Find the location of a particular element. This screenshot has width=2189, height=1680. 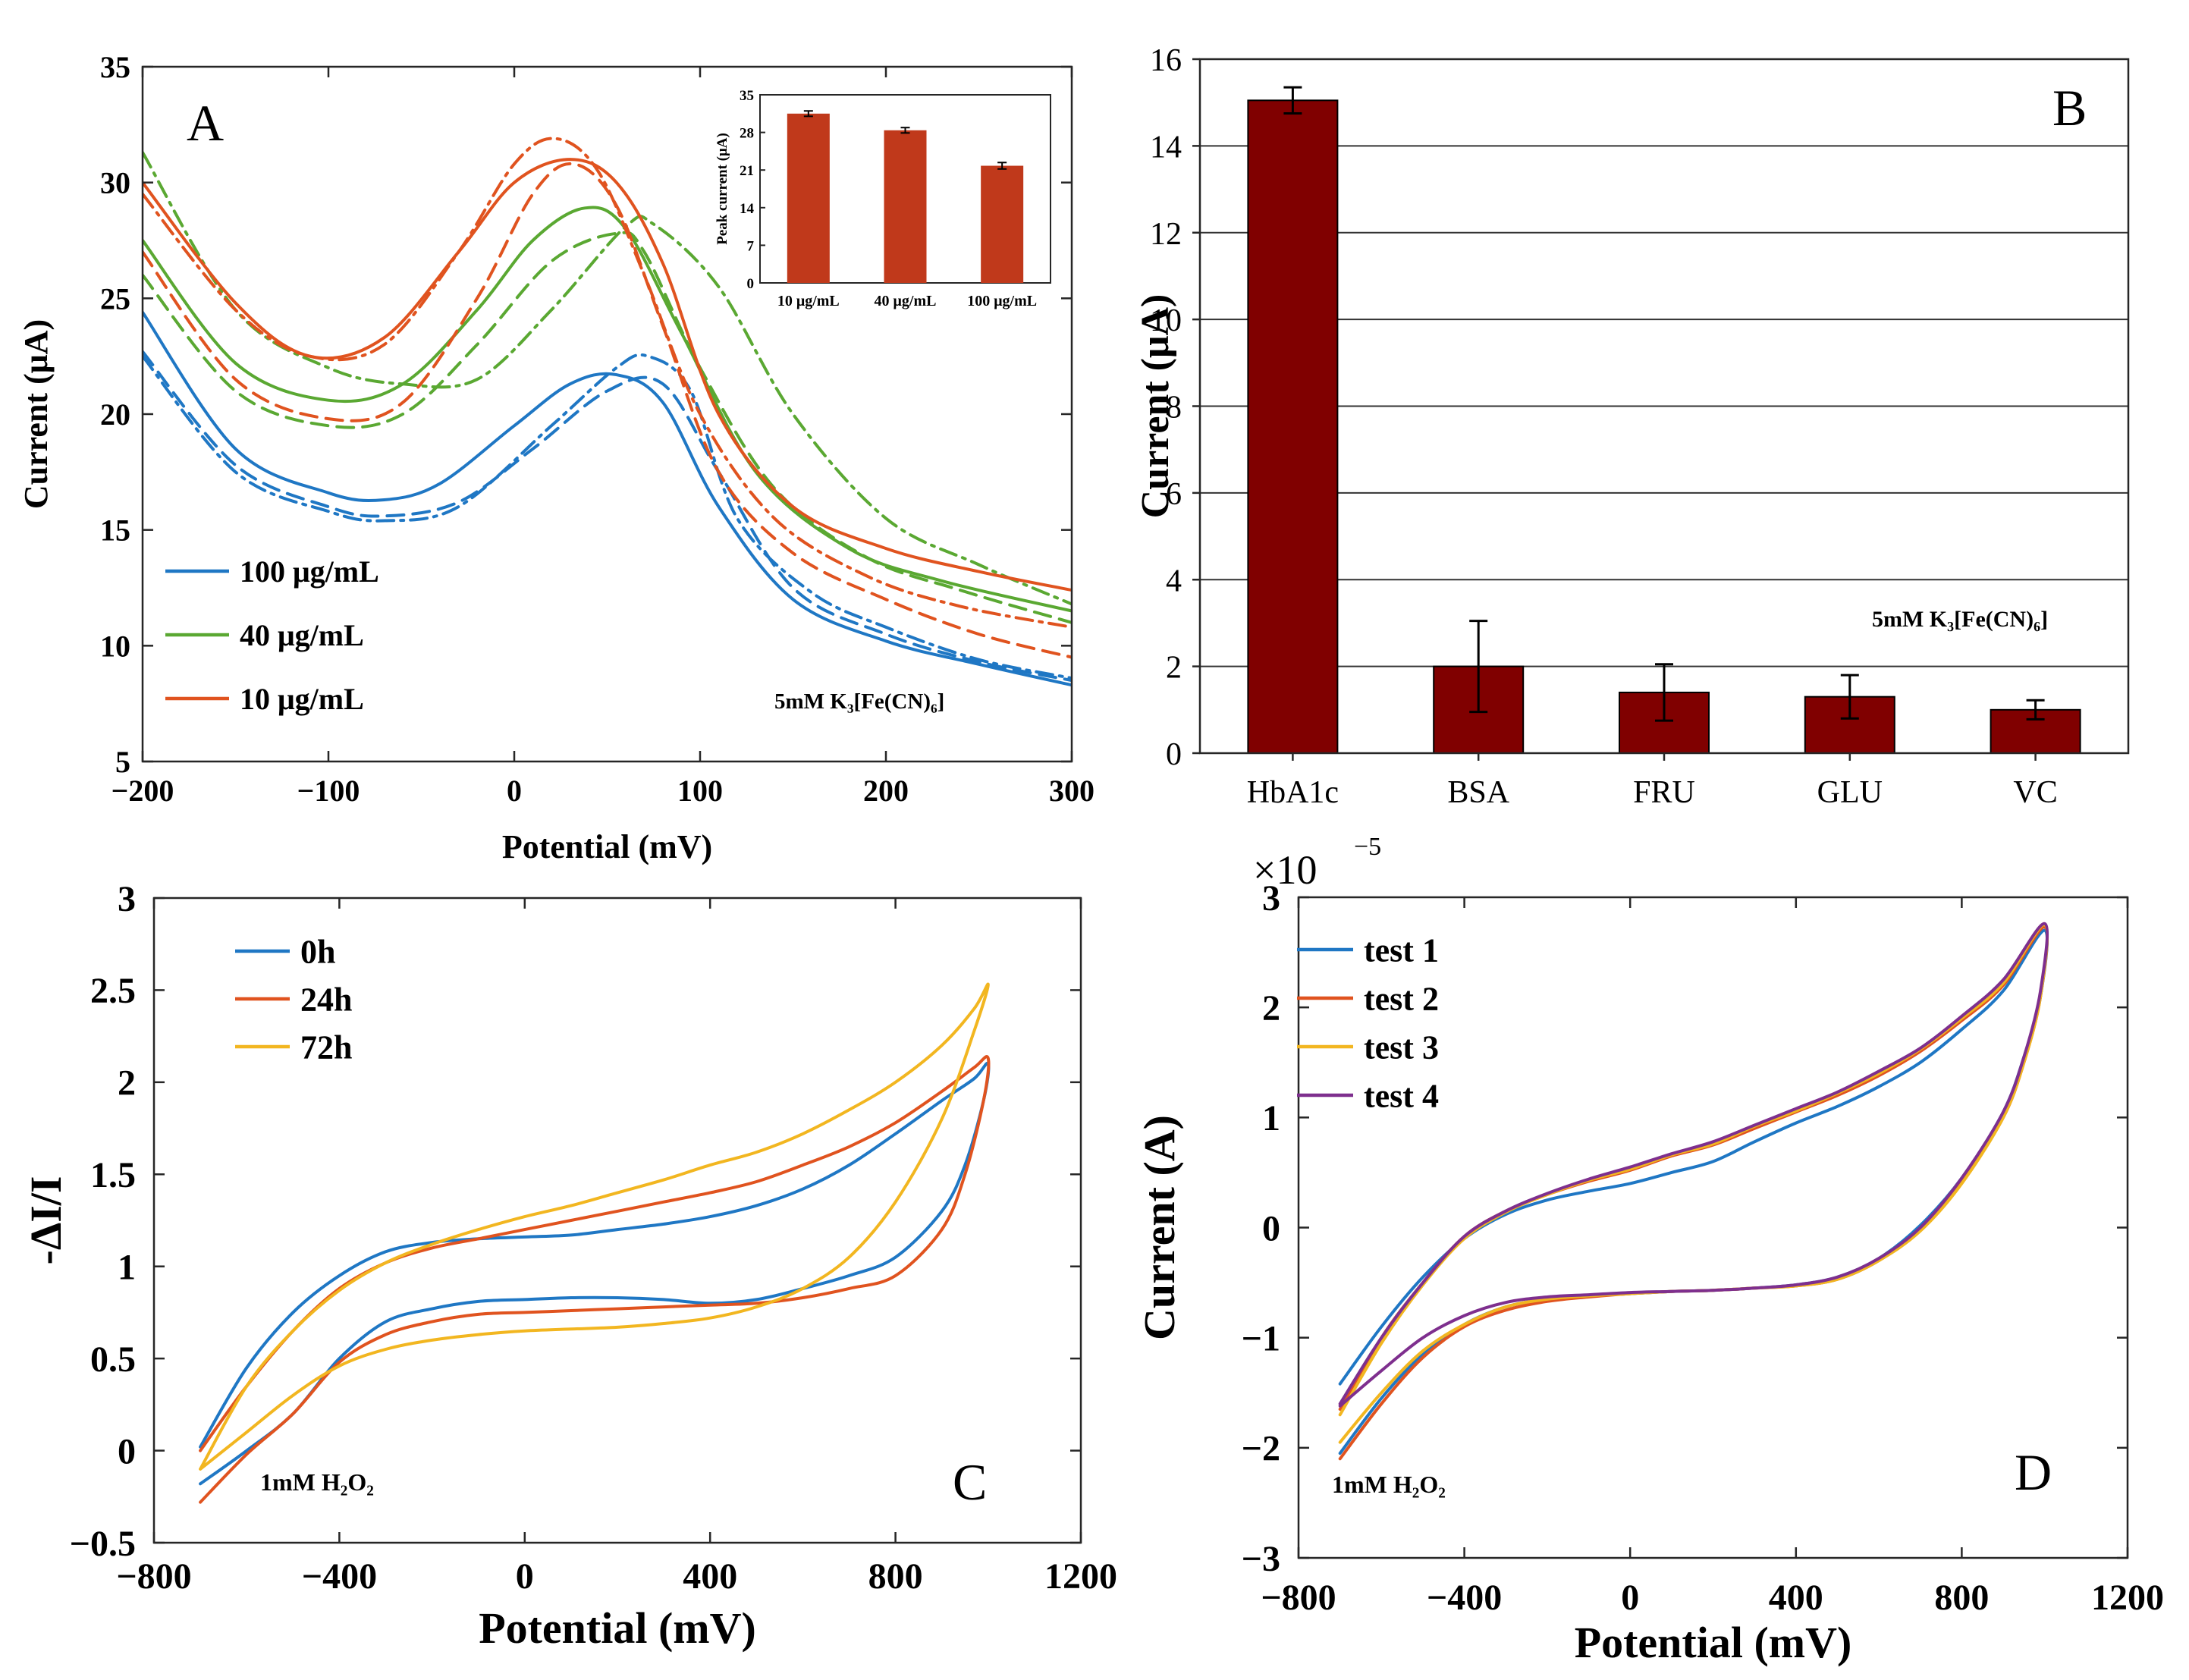

inset-y-axis-title: Peak current (μA) is located at coordinates (722, 189).